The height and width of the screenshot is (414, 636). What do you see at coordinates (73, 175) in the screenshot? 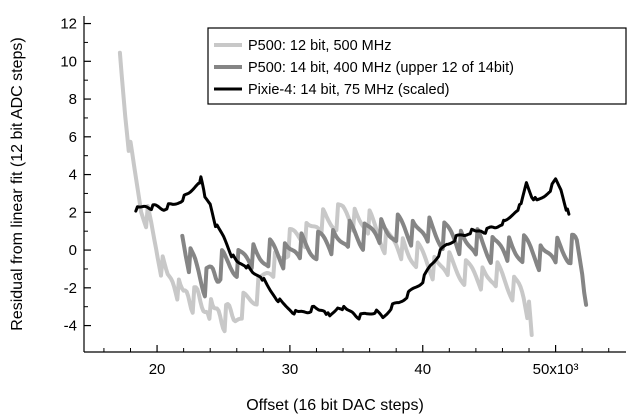
I see `y-tick-label: 4` at bounding box center [73, 175].